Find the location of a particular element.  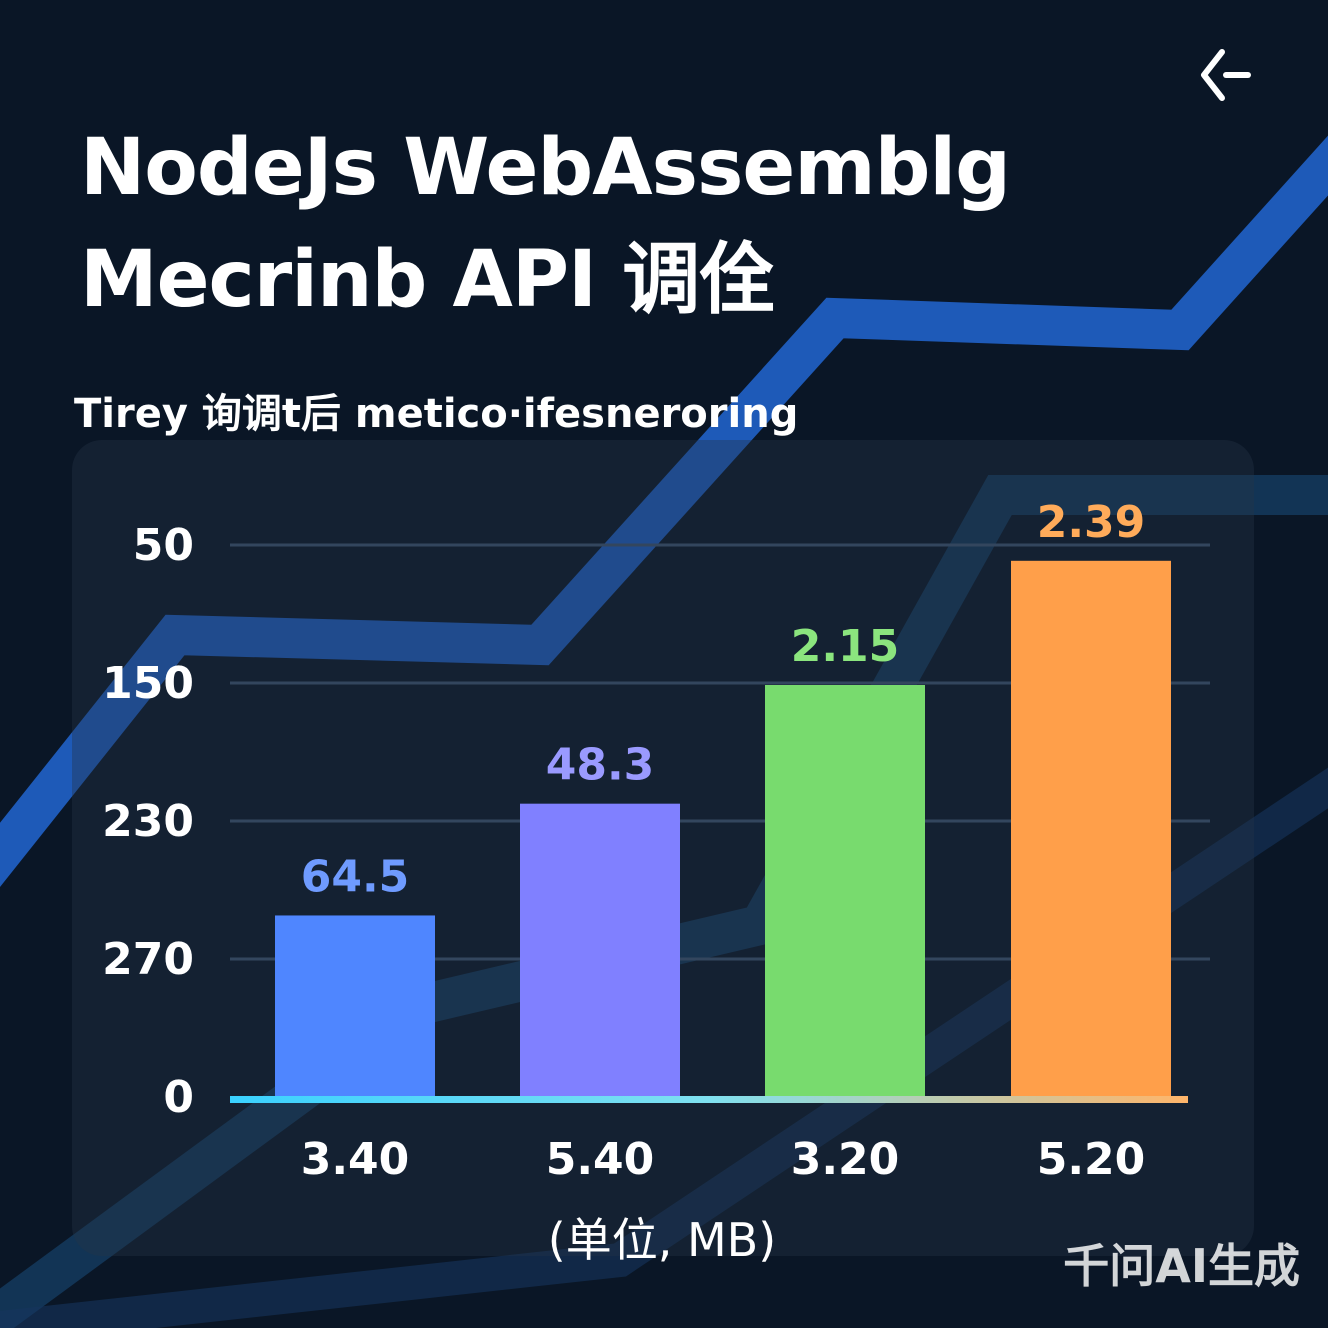

page-title: NodeJs WebAssemblg Mecrinb API 调佺 is located at coordinates (545, 224).